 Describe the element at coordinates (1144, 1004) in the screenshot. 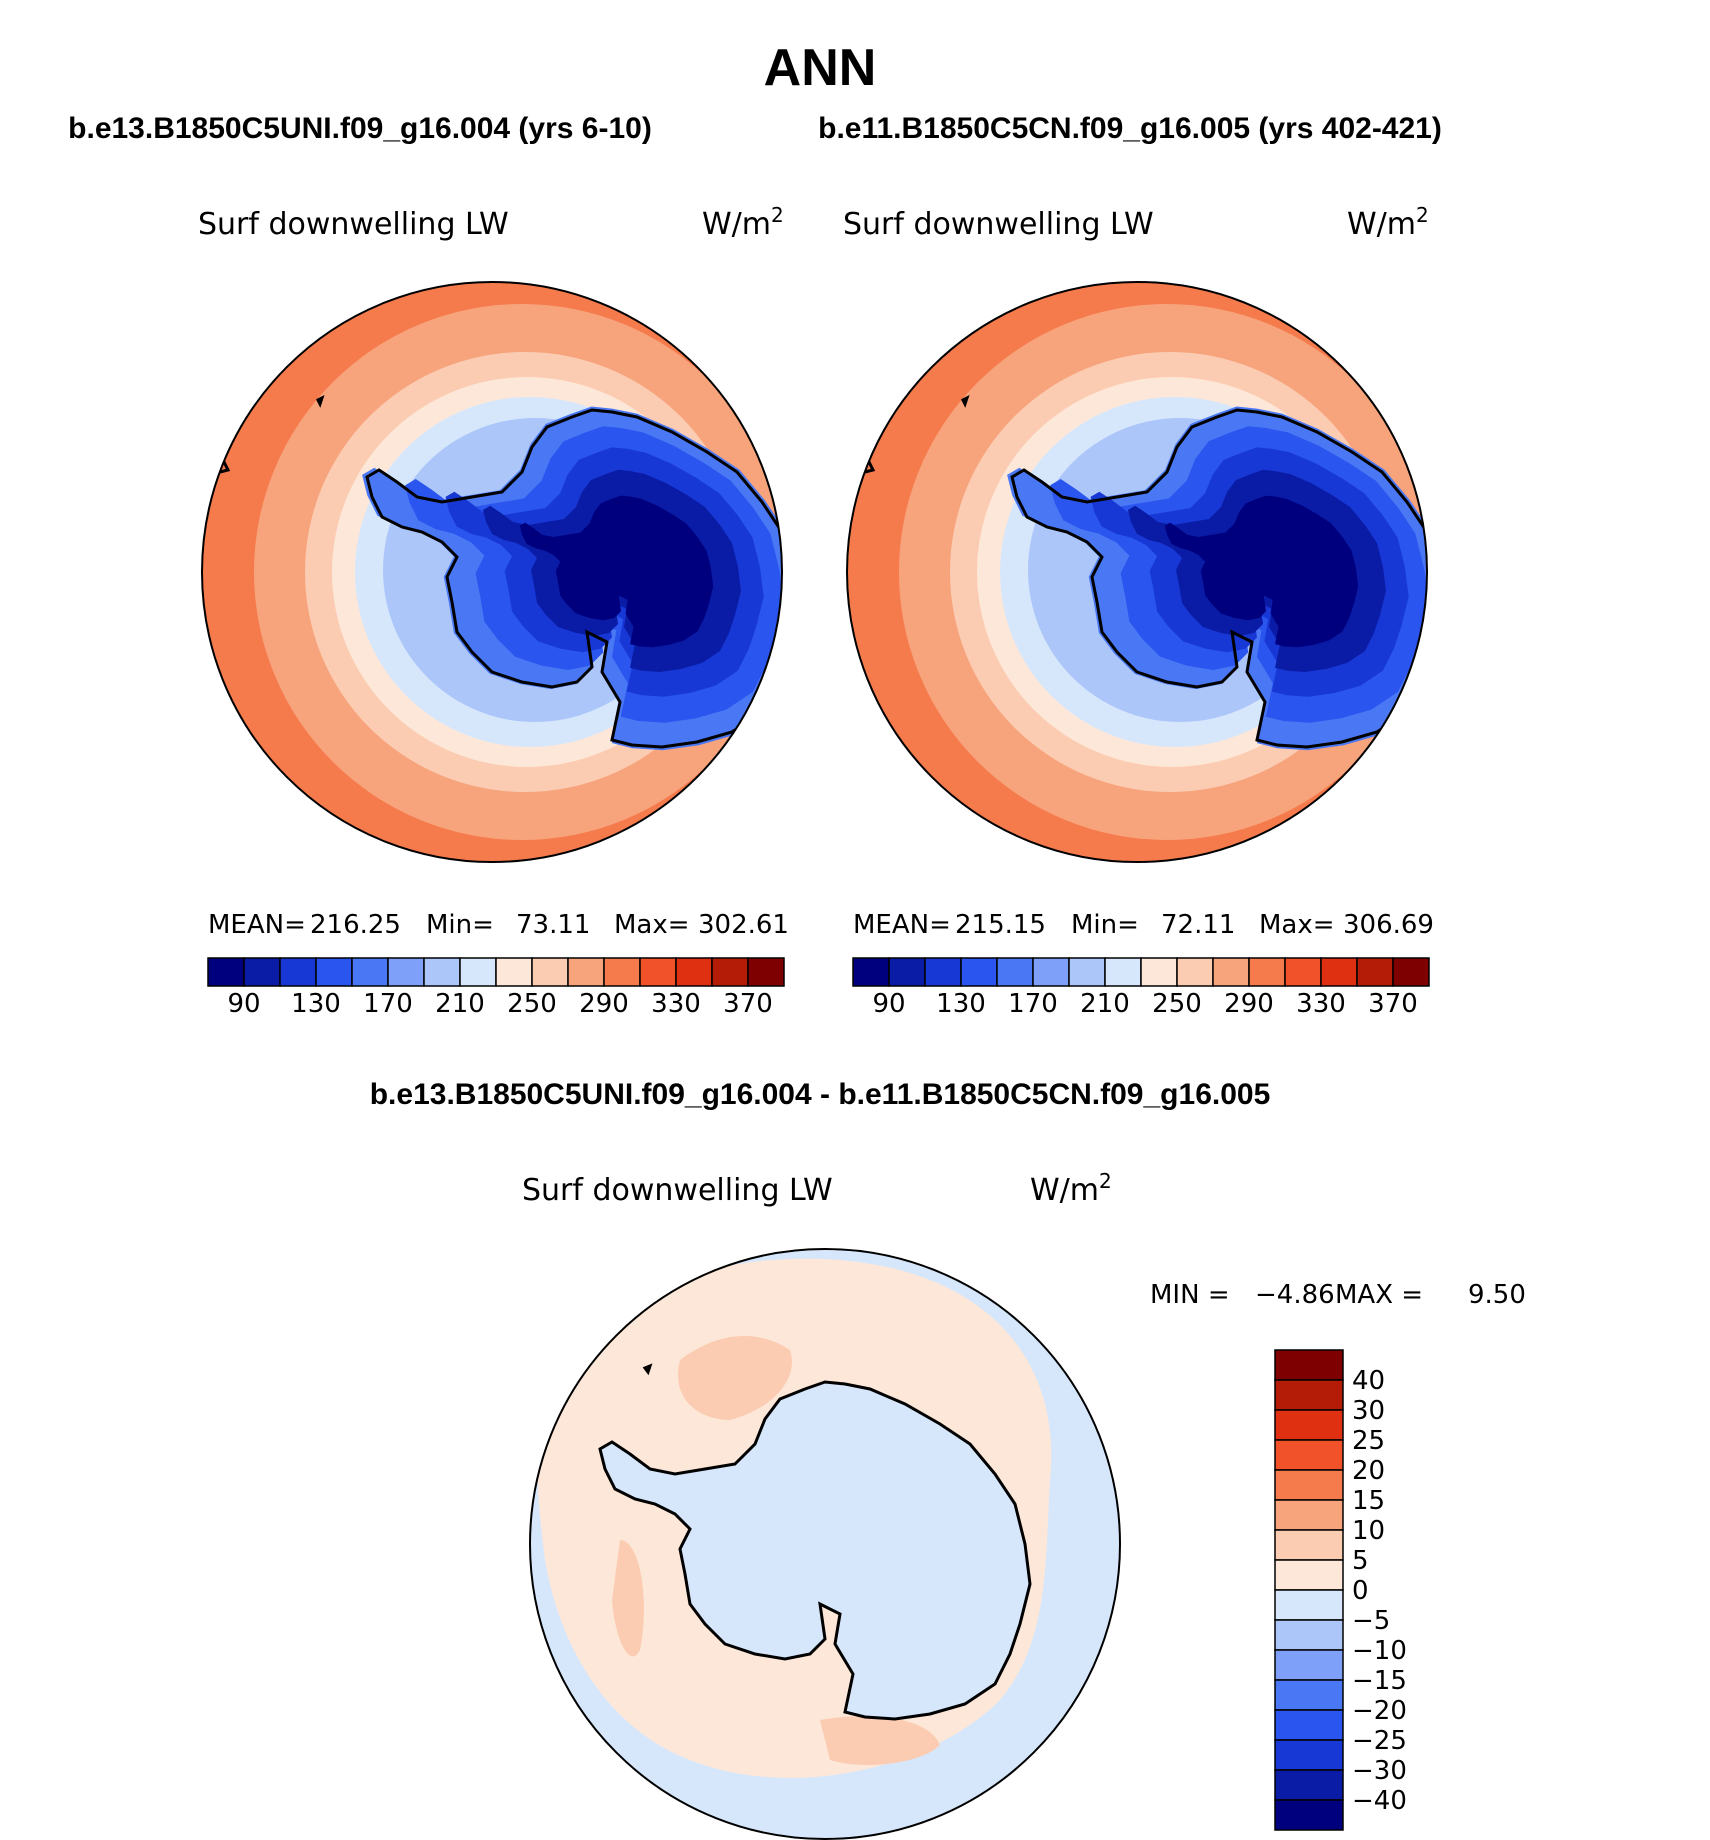

I see `colorbar-ticks: 90 130 170 210 250 290 330 370` at that location.